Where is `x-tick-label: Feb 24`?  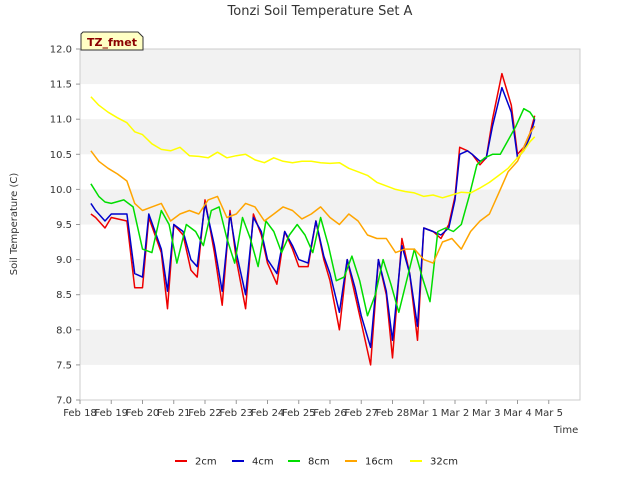
x-tick-label: Feb 24 is located at coordinates (268, 413).